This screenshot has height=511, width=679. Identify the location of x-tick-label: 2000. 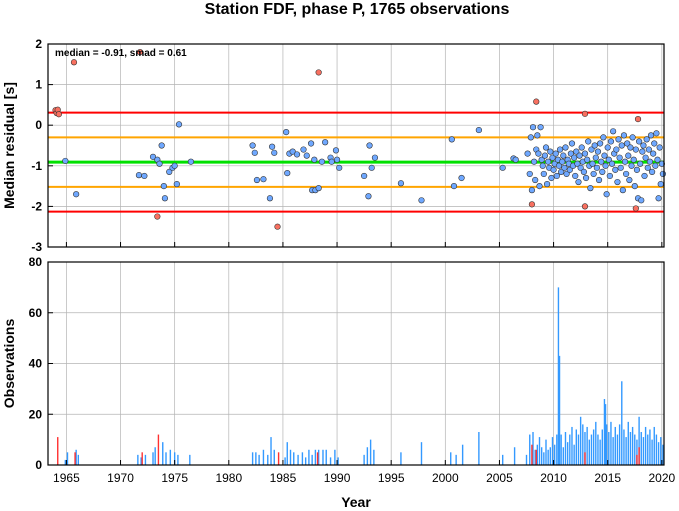
(445, 478).